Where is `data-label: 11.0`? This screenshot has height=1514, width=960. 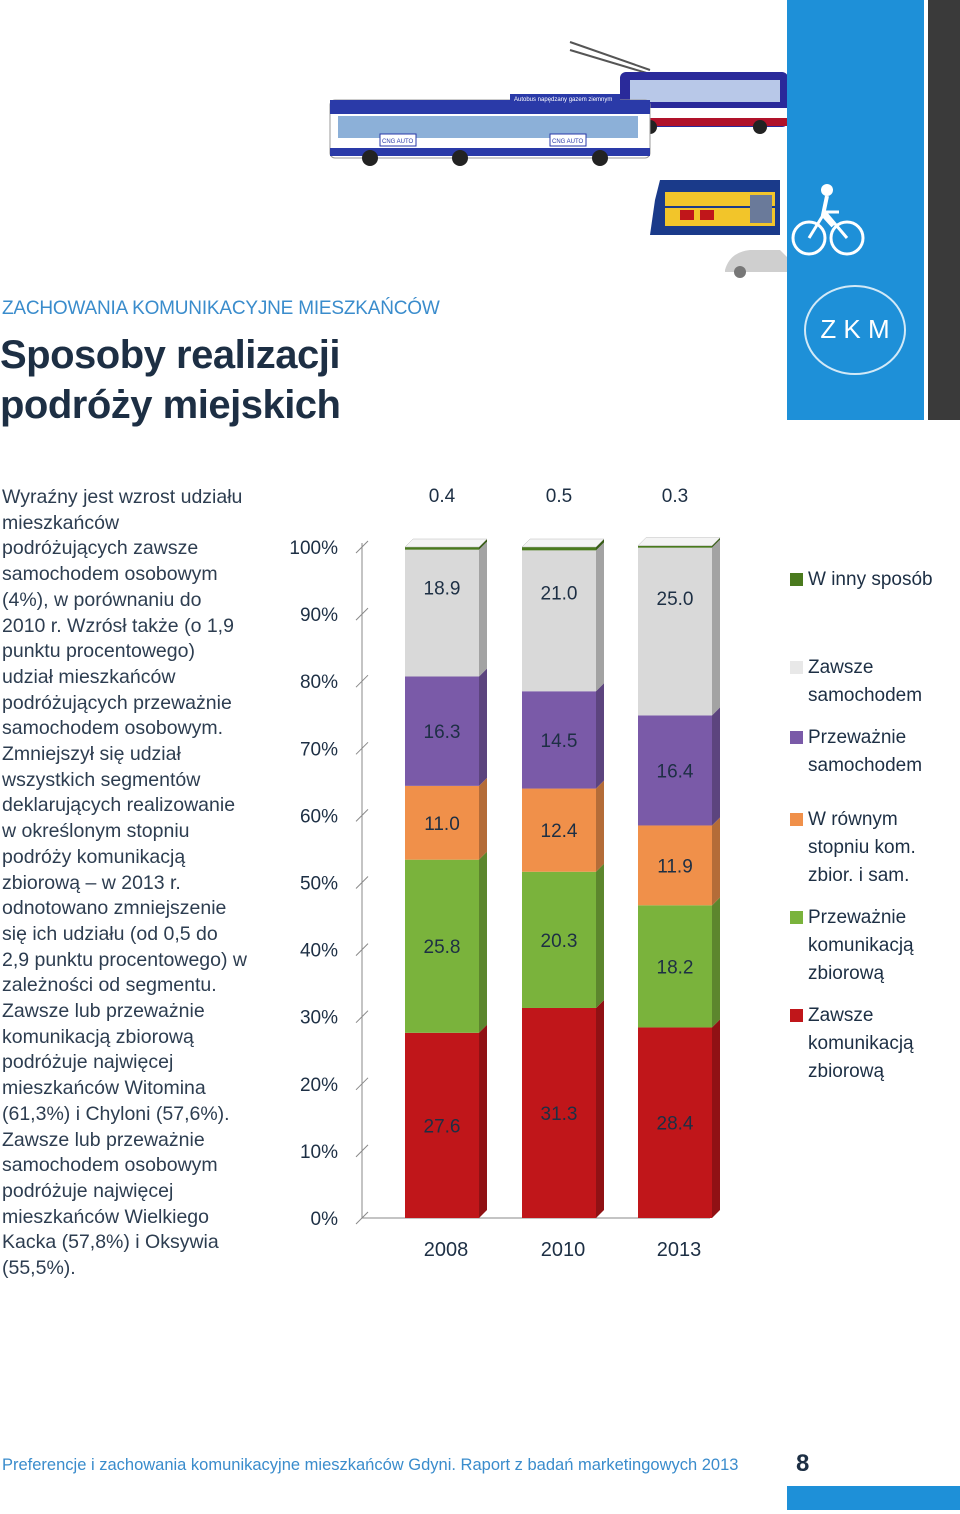
data-label: 11.0 is located at coordinates (442, 824).